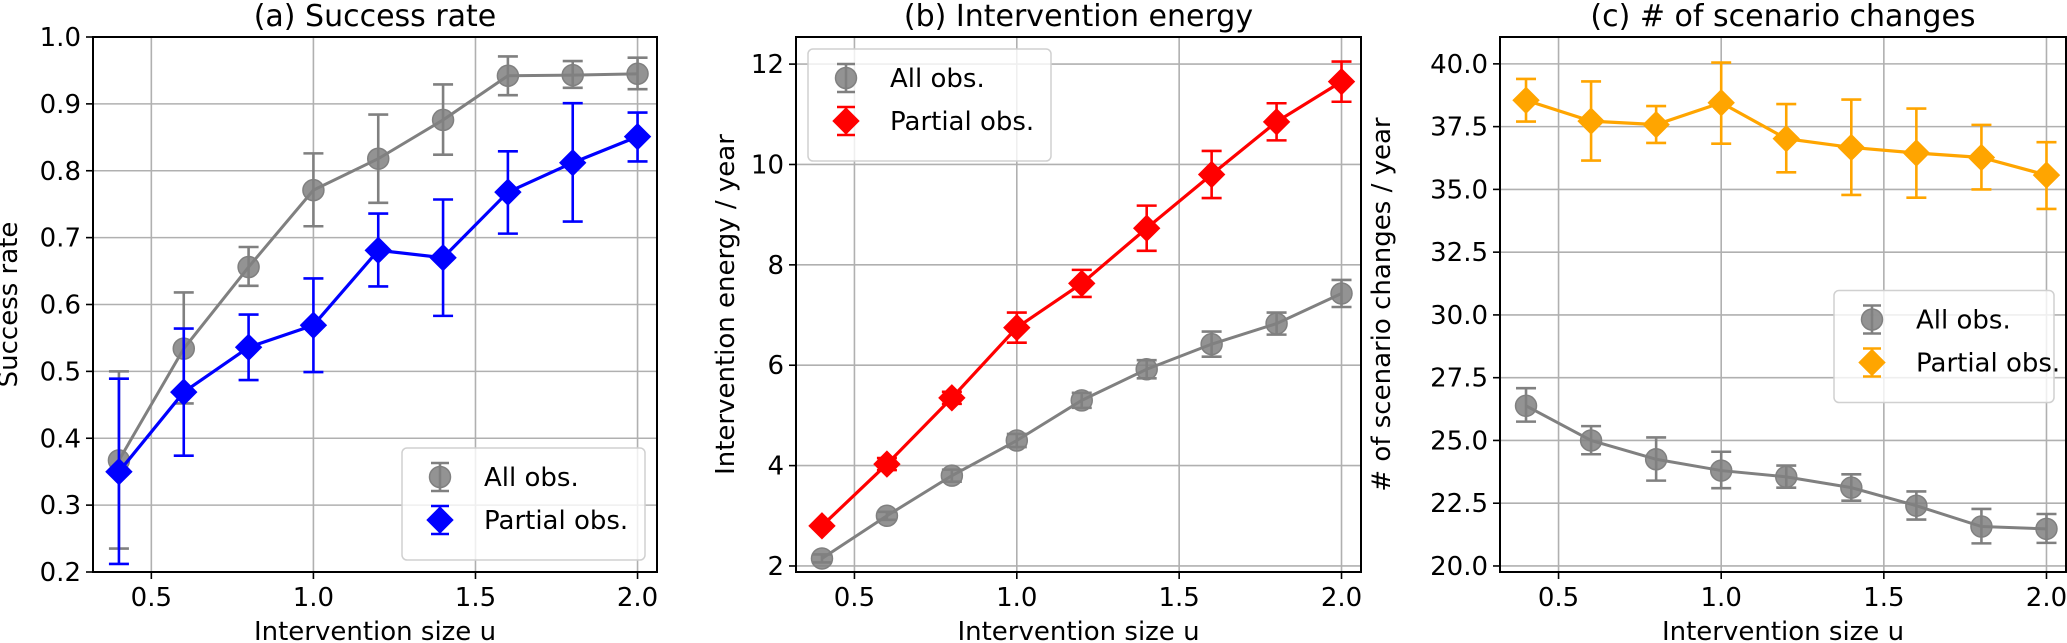 Image resolution: width=2067 pixels, height=643 pixels. I want to click on series-line, so click(1082, 426).